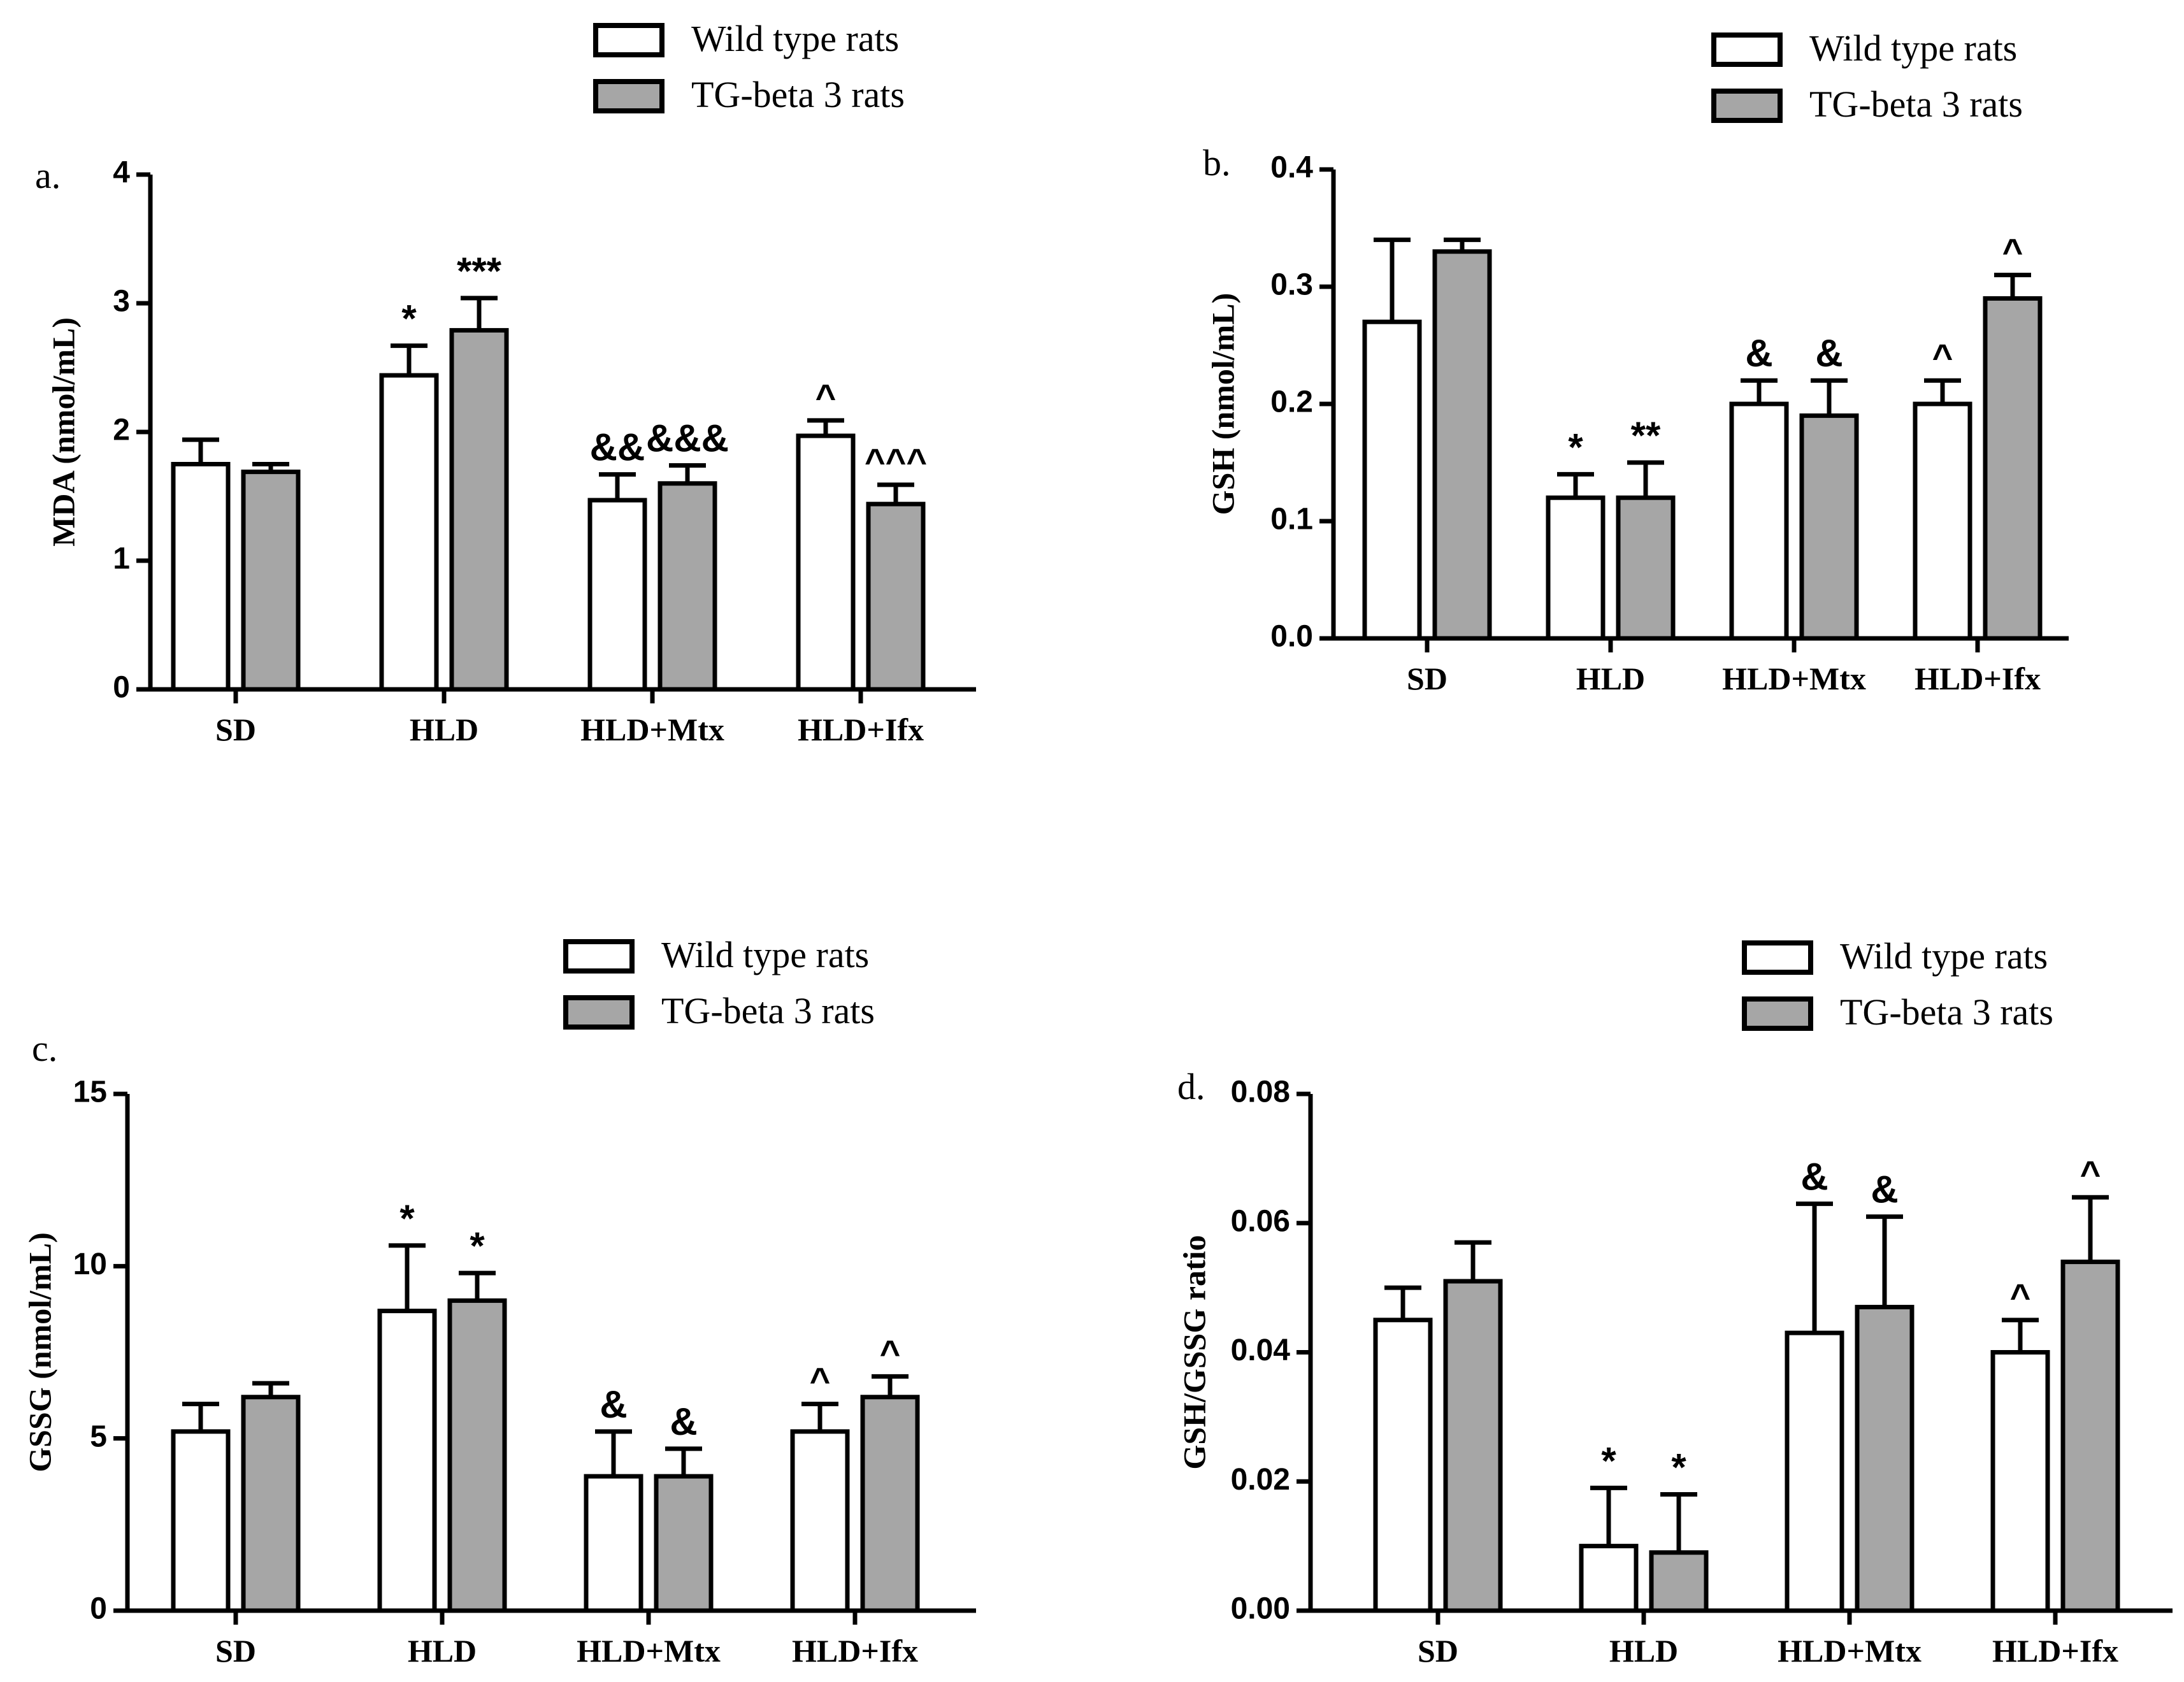 This screenshot has height=1682, width=2184. Describe the element at coordinates (1291, 168) in the screenshot. I see `y-tick-label: 0.4` at that location.